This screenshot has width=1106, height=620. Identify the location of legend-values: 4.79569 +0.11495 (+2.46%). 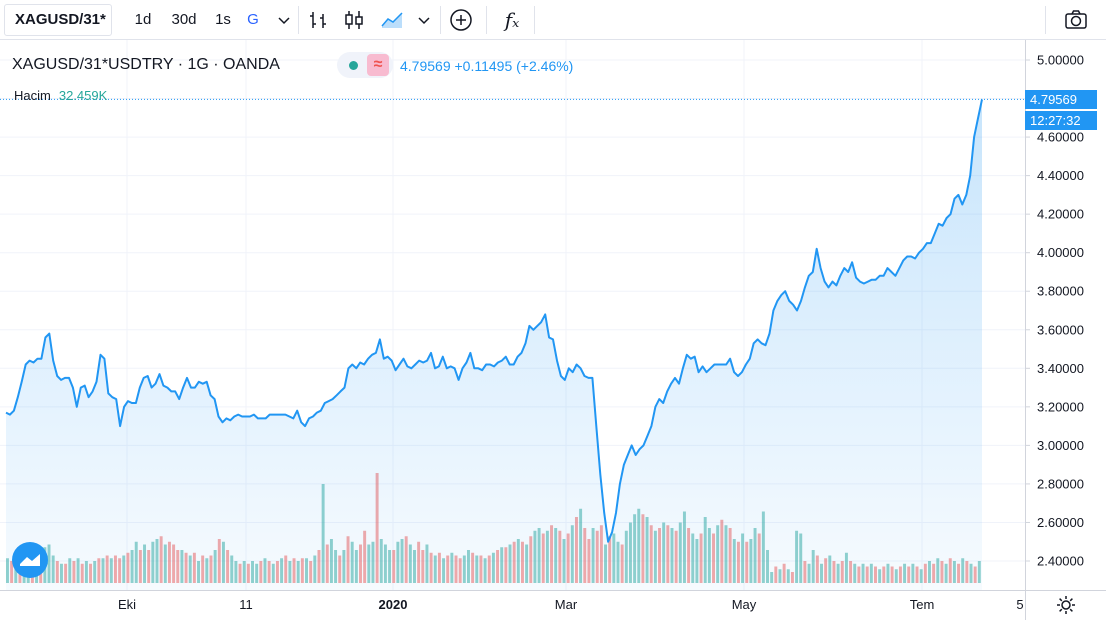
(486, 66).